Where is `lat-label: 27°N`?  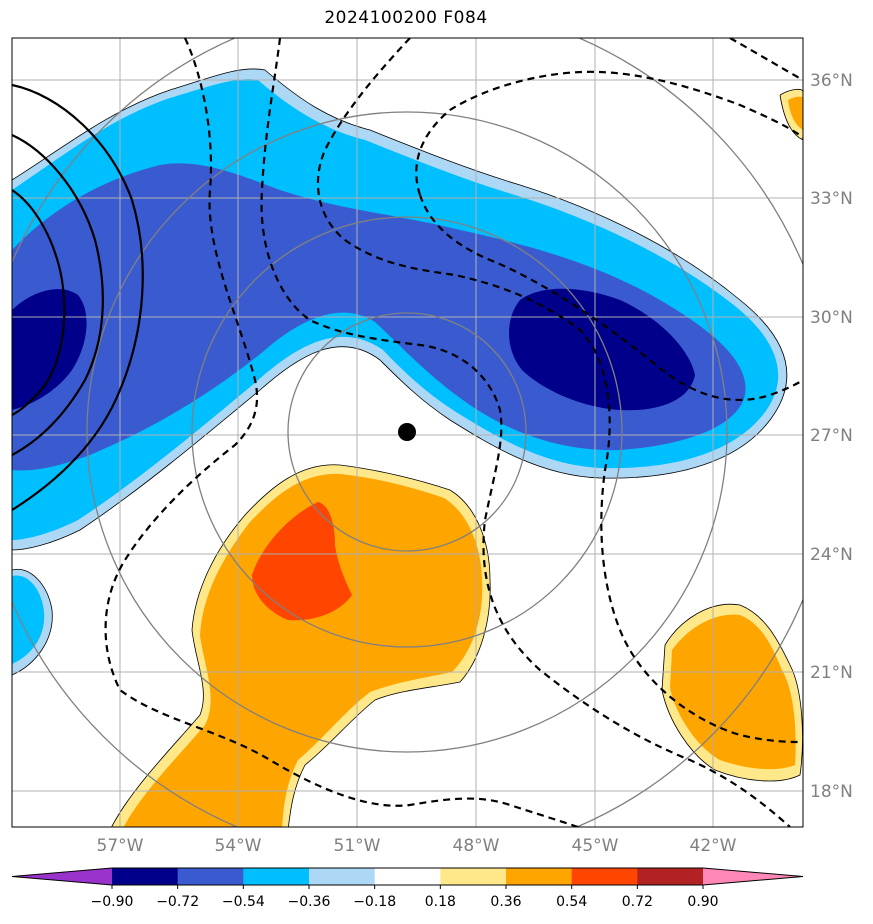
lat-label: 27°N is located at coordinates (831, 436).